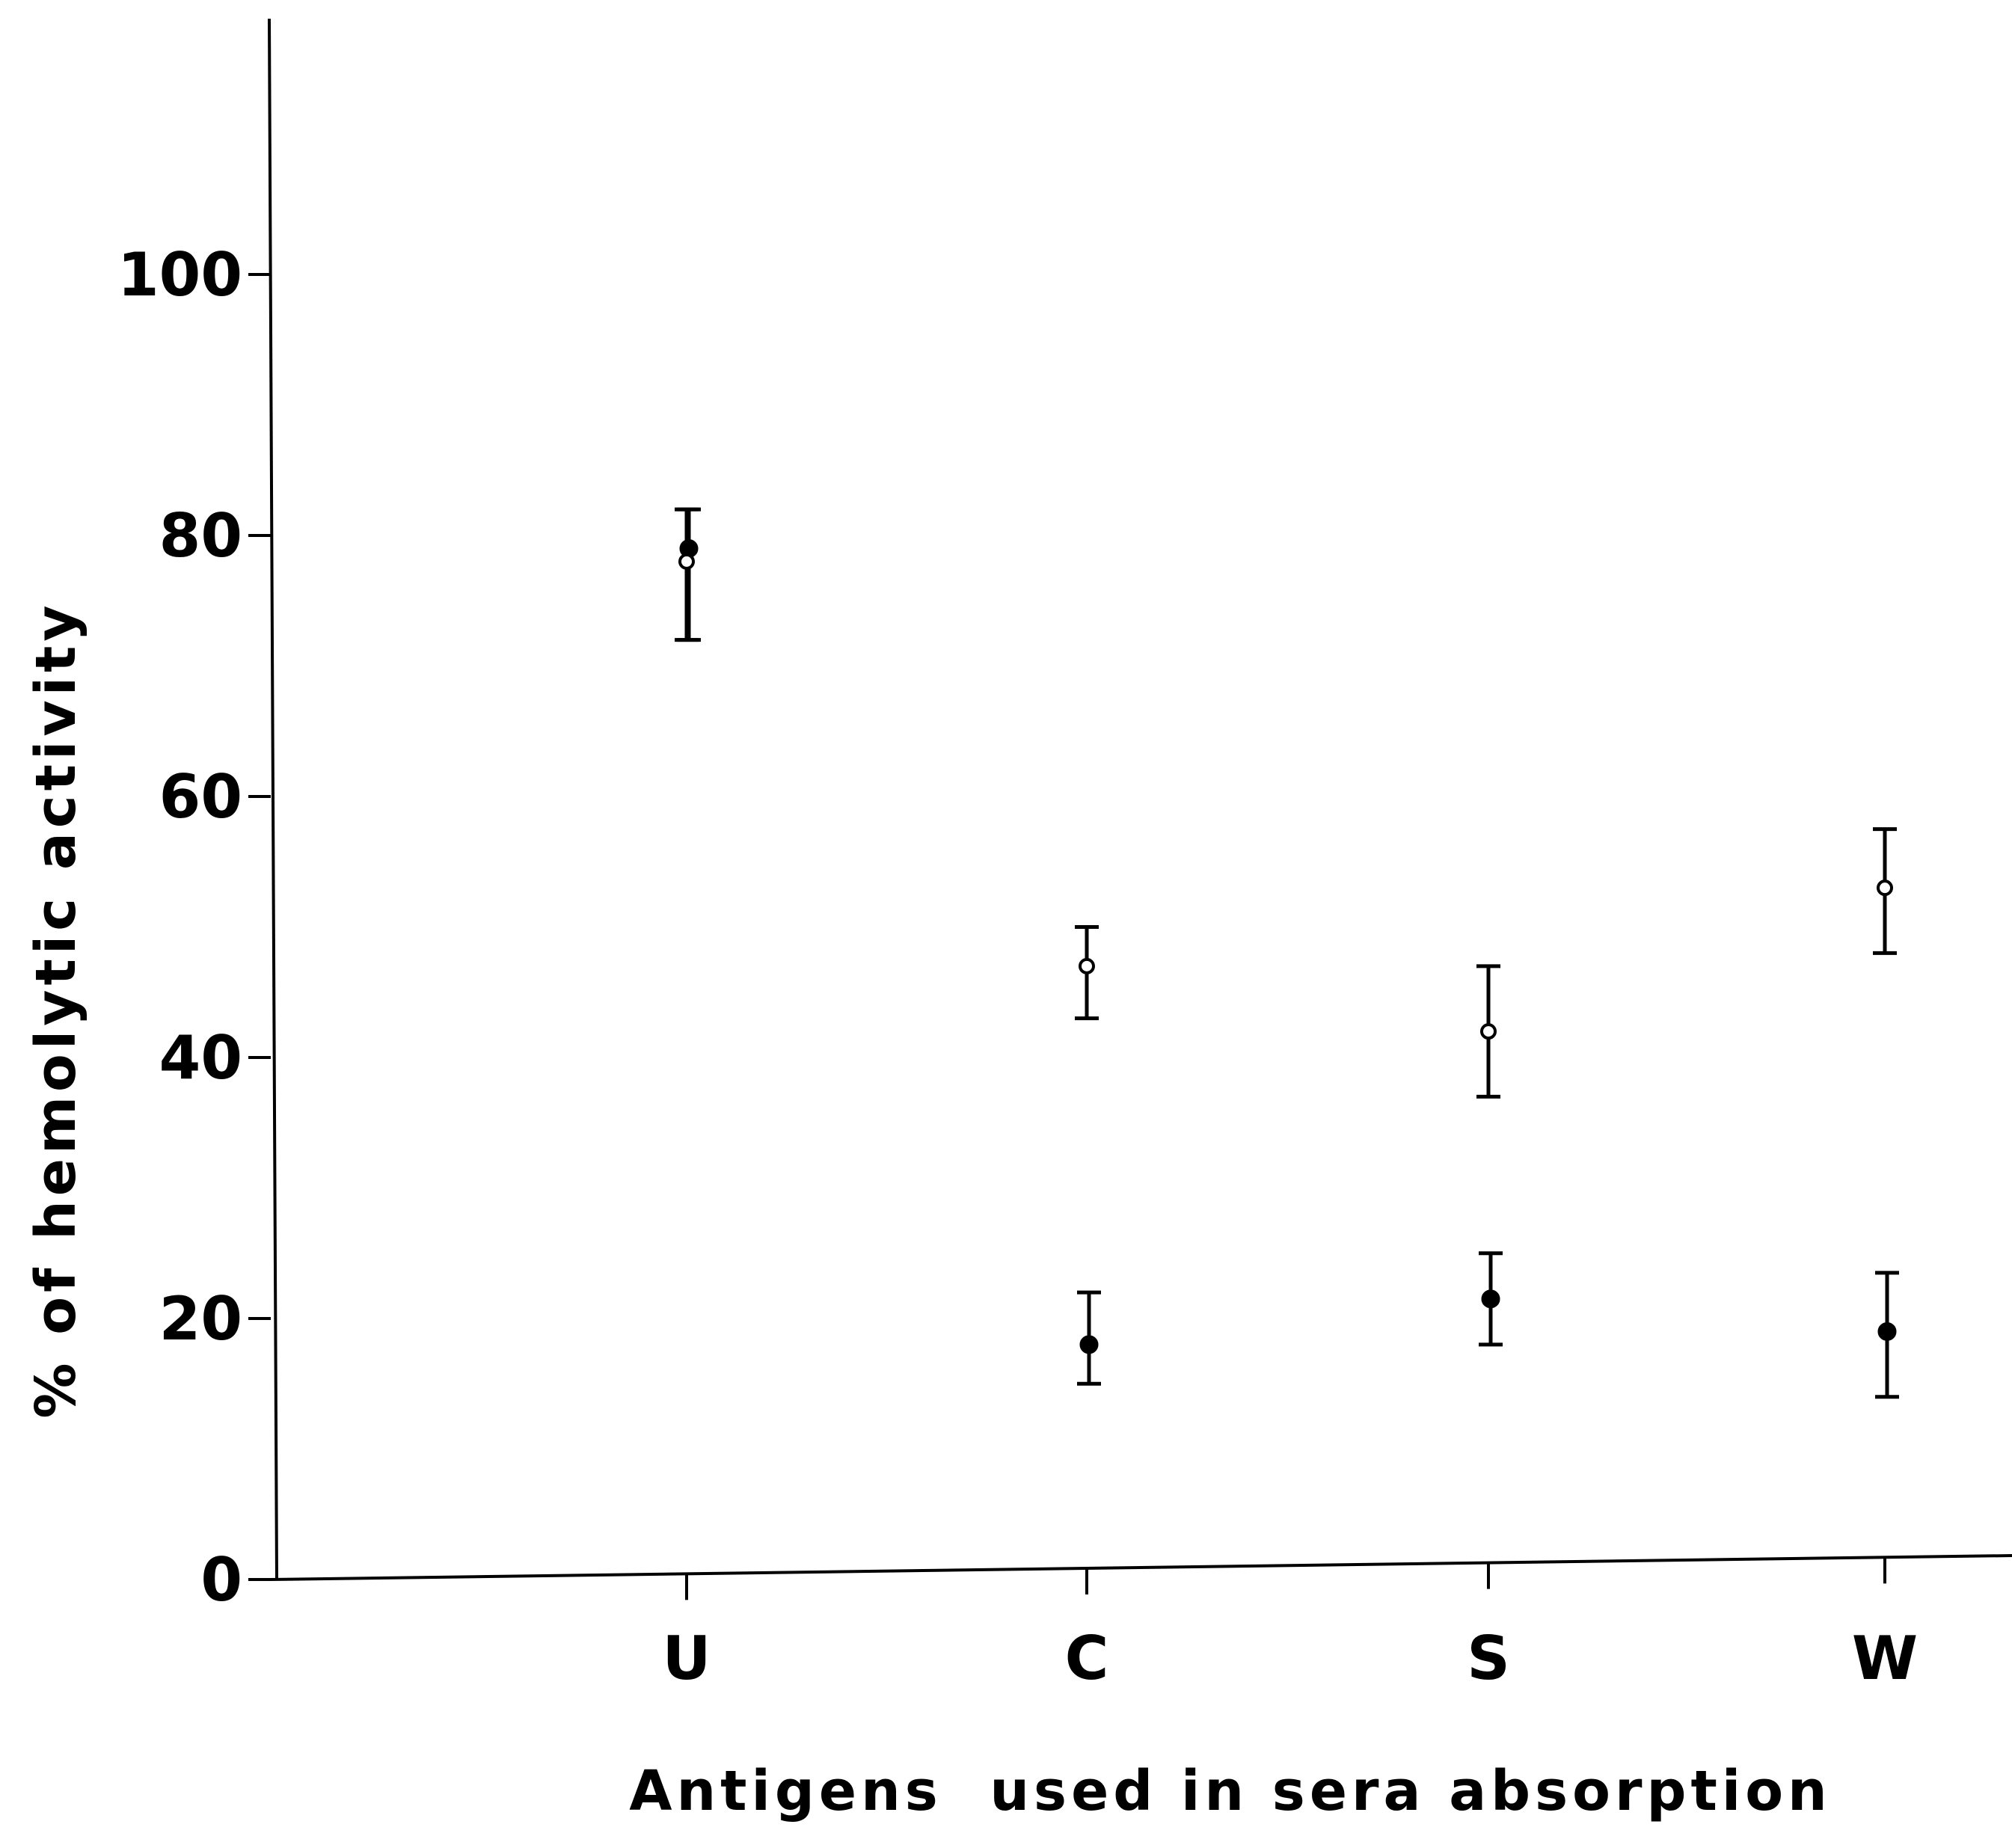 The width and height of the screenshot is (2012, 1848). What do you see at coordinates (179, 275) in the screenshot?
I see `y-tick-label: 100` at bounding box center [179, 275].